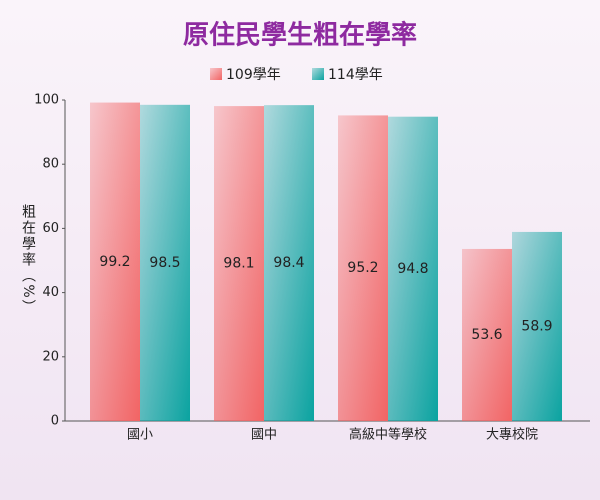 This screenshot has height=500, width=600. What do you see at coordinates (50, 164) in the screenshot?
I see `y-tick-label: 80` at bounding box center [50, 164].